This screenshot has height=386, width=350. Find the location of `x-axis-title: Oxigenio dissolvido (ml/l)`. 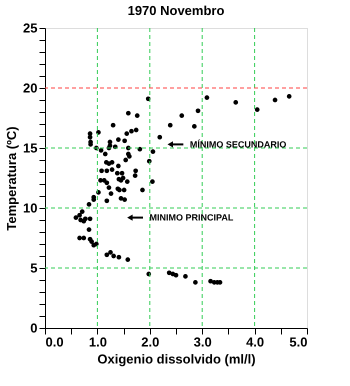

x-axis-title: Oxigenio dissolvido (ml/l) is located at coordinates (176, 359).